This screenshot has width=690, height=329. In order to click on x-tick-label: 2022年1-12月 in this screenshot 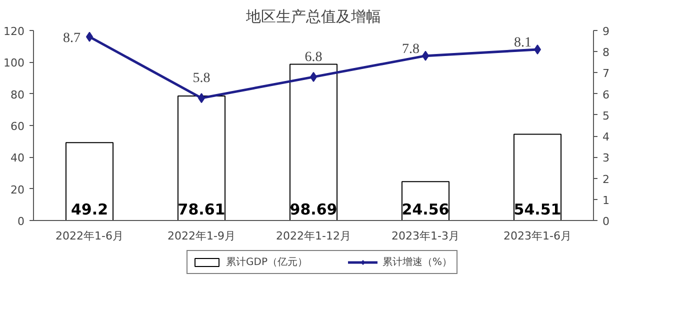, I will do `click(313, 236)`.